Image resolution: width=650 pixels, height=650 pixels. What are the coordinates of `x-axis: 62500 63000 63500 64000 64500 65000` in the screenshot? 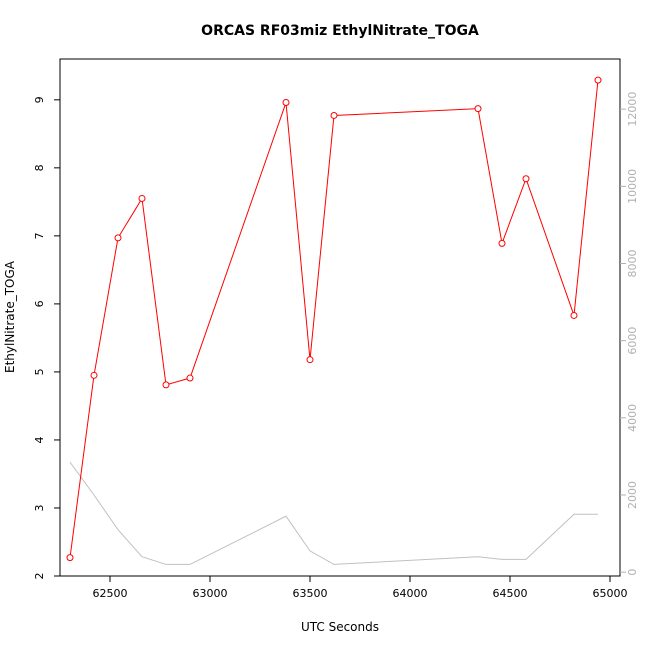 It's located at (360, 588).